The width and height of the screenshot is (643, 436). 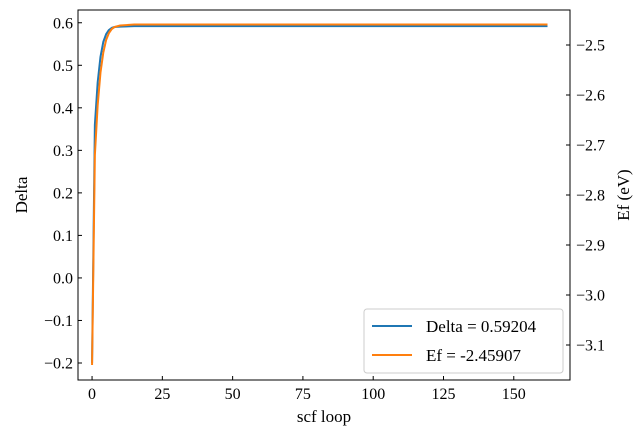 I want to click on left-y-axis-label: Delta, so click(x=21, y=194).